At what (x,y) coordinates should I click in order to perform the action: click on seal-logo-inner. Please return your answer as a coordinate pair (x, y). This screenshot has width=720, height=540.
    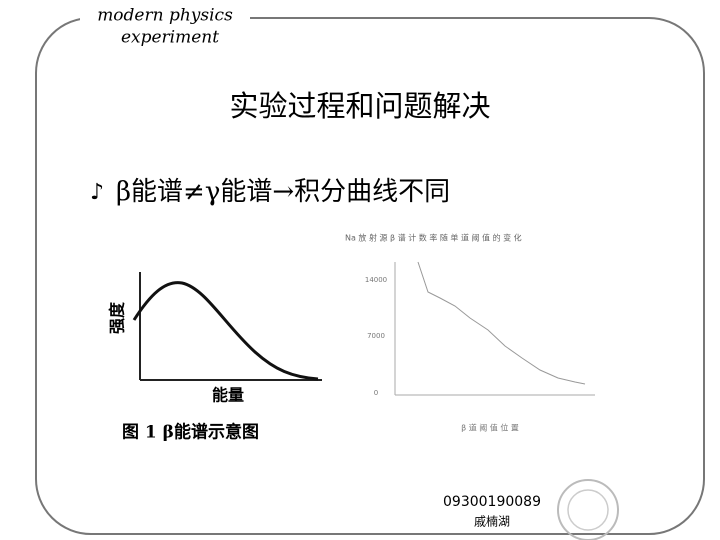
    Looking at the image, I should click on (588, 510).